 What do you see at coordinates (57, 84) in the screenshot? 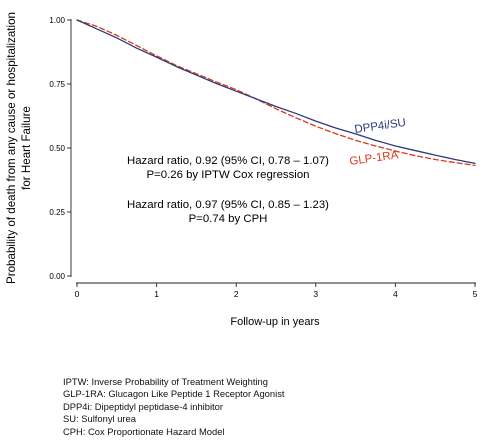
I see `y-tick-label: 0.75` at bounding box center [57, 84].